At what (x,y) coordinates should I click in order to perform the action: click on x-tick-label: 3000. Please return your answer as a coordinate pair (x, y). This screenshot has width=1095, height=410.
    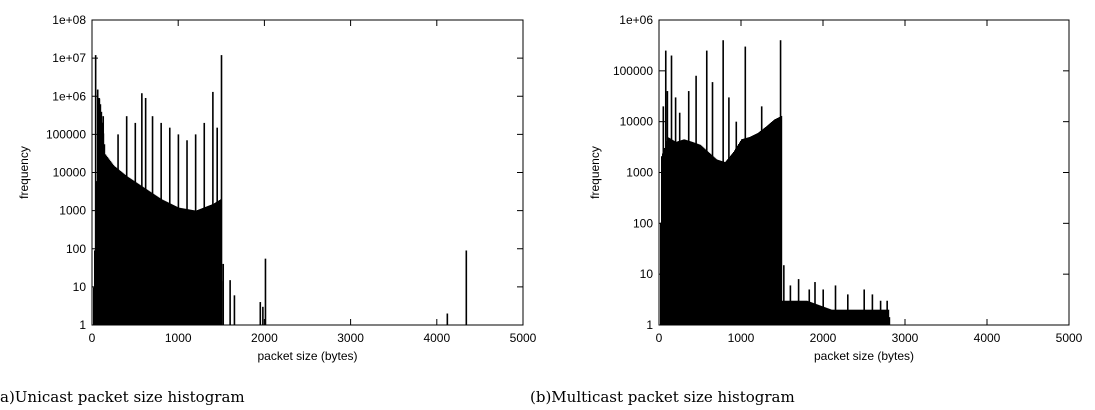
    Looking at the image, I should click on (350, 338).